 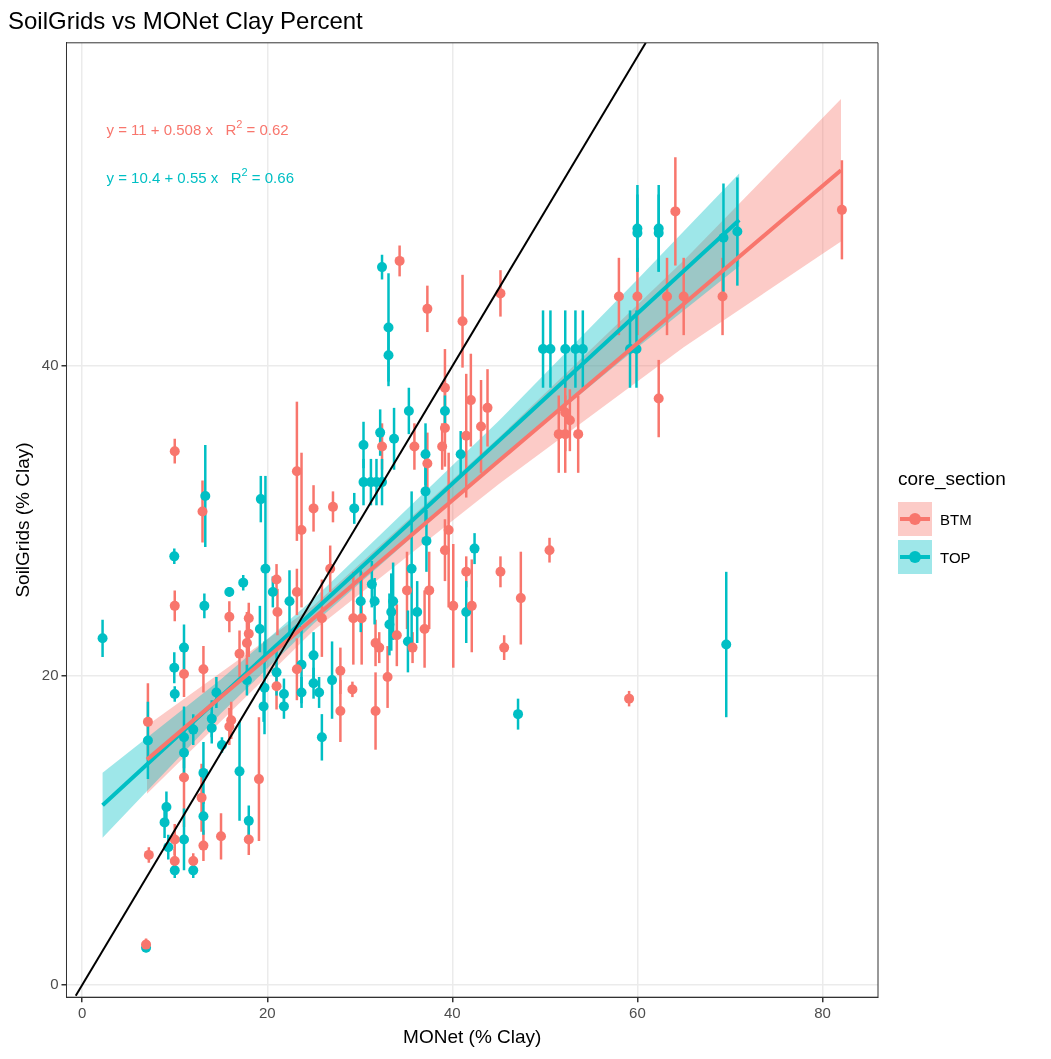 What do you see at coordinates (54, 983) in the screenshot?
I see `y-tick-label: 0` at bounding box center [54, 983].